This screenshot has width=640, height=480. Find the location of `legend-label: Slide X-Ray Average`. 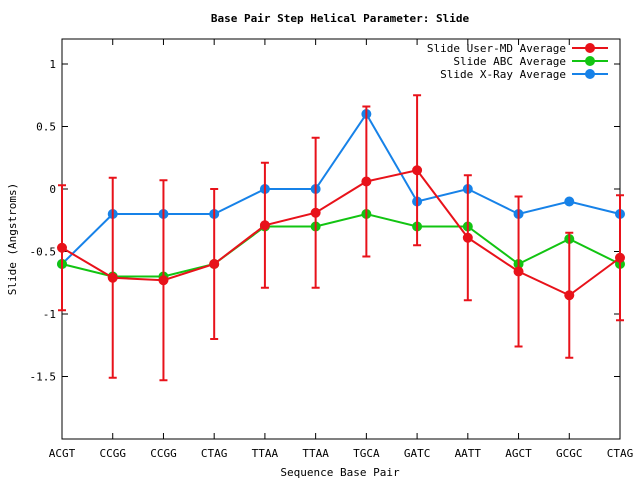

legend-label: Slide X-Ray Average is located at coordinates (503, 74).